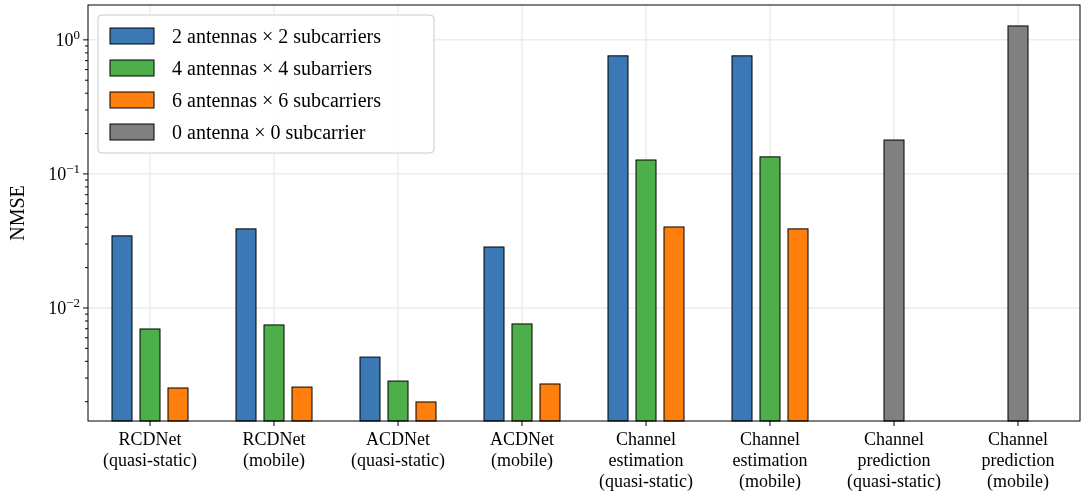  Describe the element at coordinates (277, 100) in the screenshot. I see `legend-label: 6 antennas × 6 subcarriers` at that location.